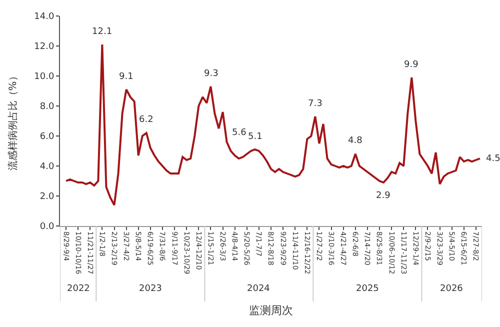 This screenshot has height=327, width=500. What do you see at coordinates (211, 74) in the screenshot?
I see `data-label: 9.3` at bounding box center [211, 74].